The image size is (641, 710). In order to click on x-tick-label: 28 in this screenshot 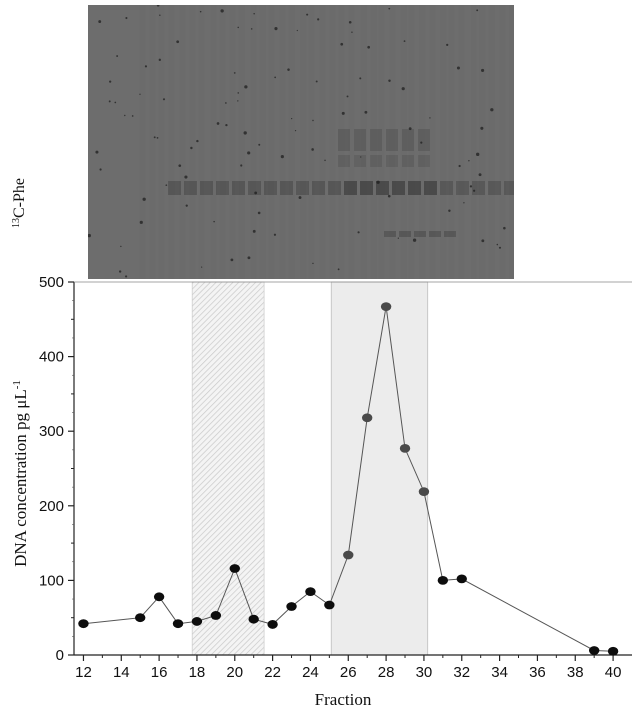, I will do `click(386, 672)`.